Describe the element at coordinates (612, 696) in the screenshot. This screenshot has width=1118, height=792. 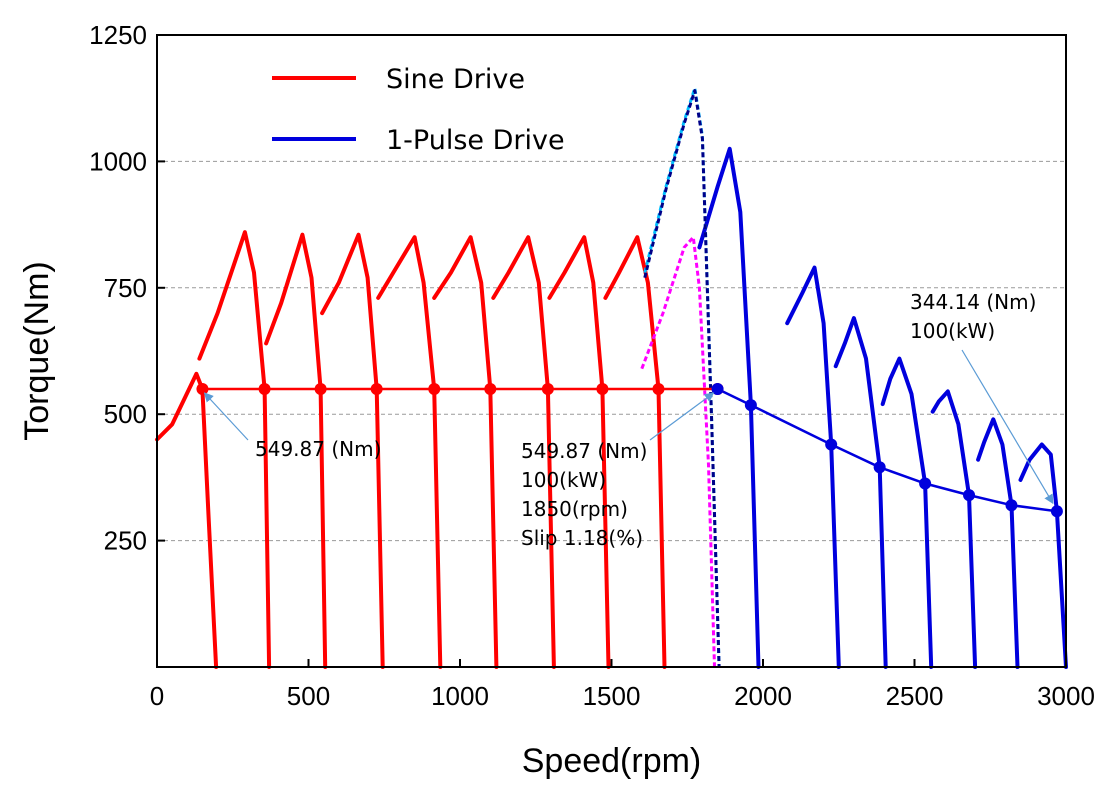
I see `x-tick-label: 1500` at that location.